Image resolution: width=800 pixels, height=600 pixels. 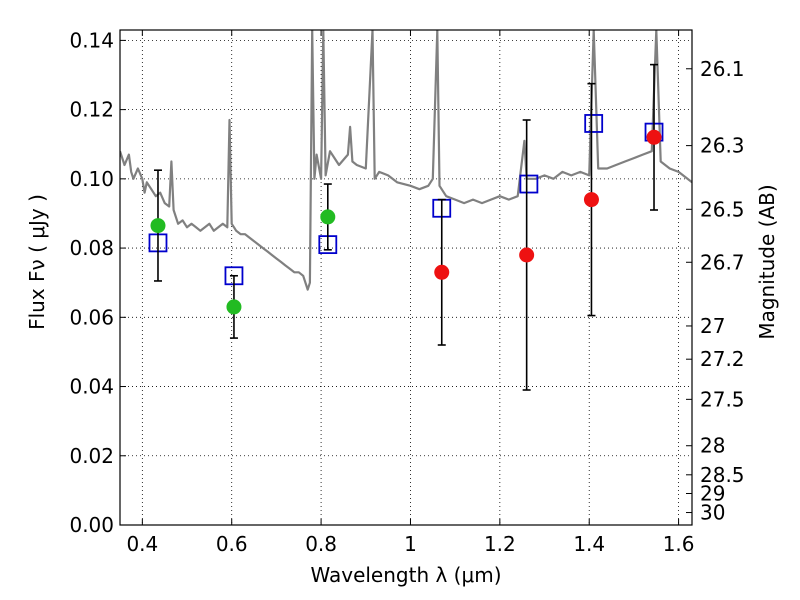 What do you see at coordinates (232, 544) in the screenshot?
I see `x-tick-label: 0.6` at bounding box center [232, 544].